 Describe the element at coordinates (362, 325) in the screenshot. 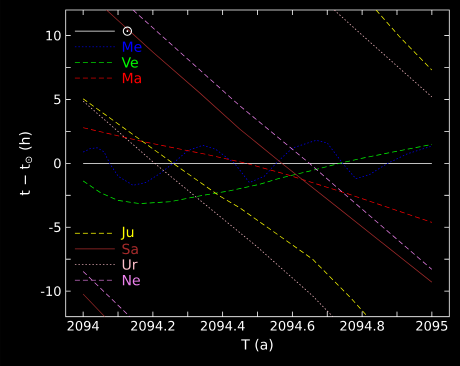

I see `x-tick-label: 2094.8` at that location.